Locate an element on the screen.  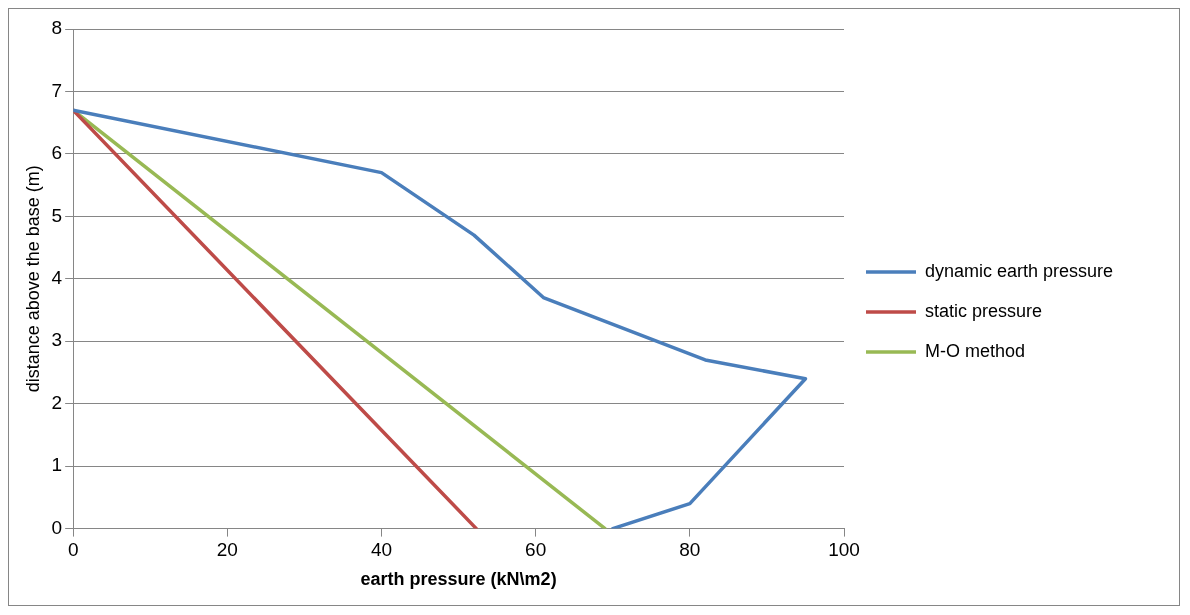
y-tick-label: 0 is located at coordinates (57, 527).